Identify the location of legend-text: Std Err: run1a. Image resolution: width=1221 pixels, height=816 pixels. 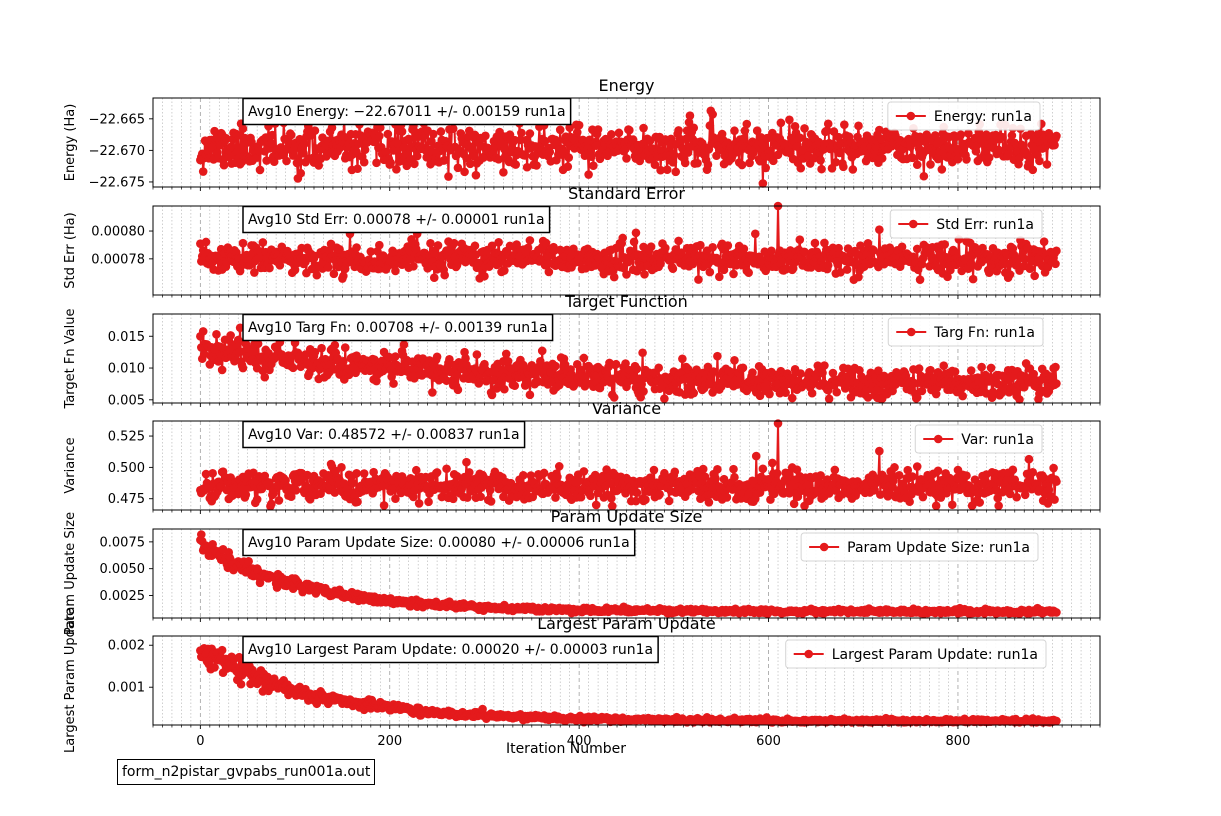
(985, 225).